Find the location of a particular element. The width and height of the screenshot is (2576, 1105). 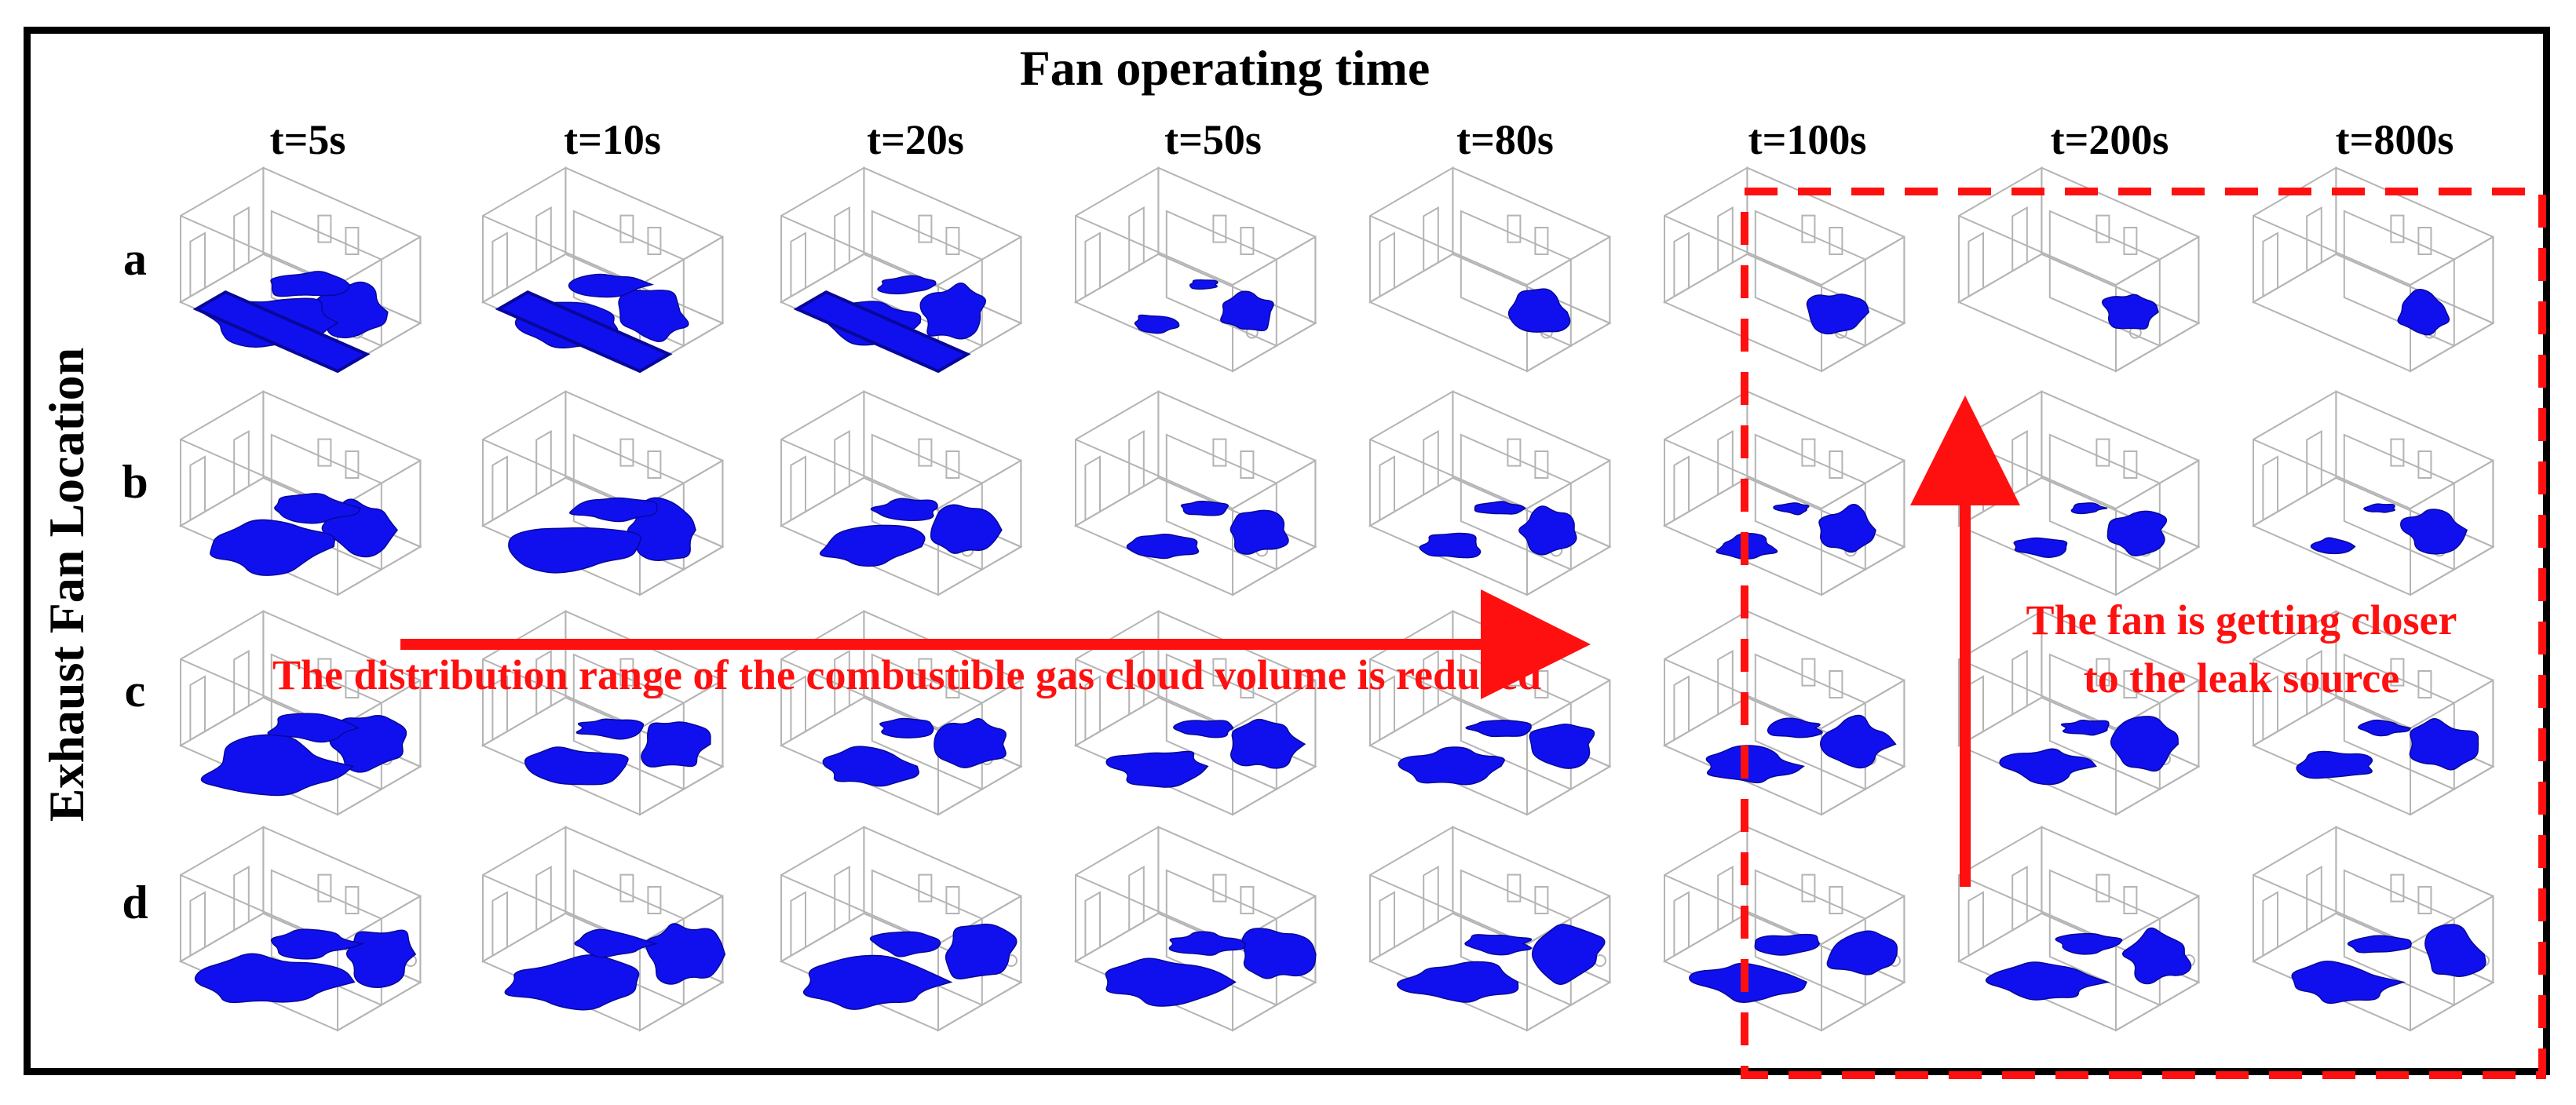

time-label-50s: t=50s is located at coordinates (1213, 139).